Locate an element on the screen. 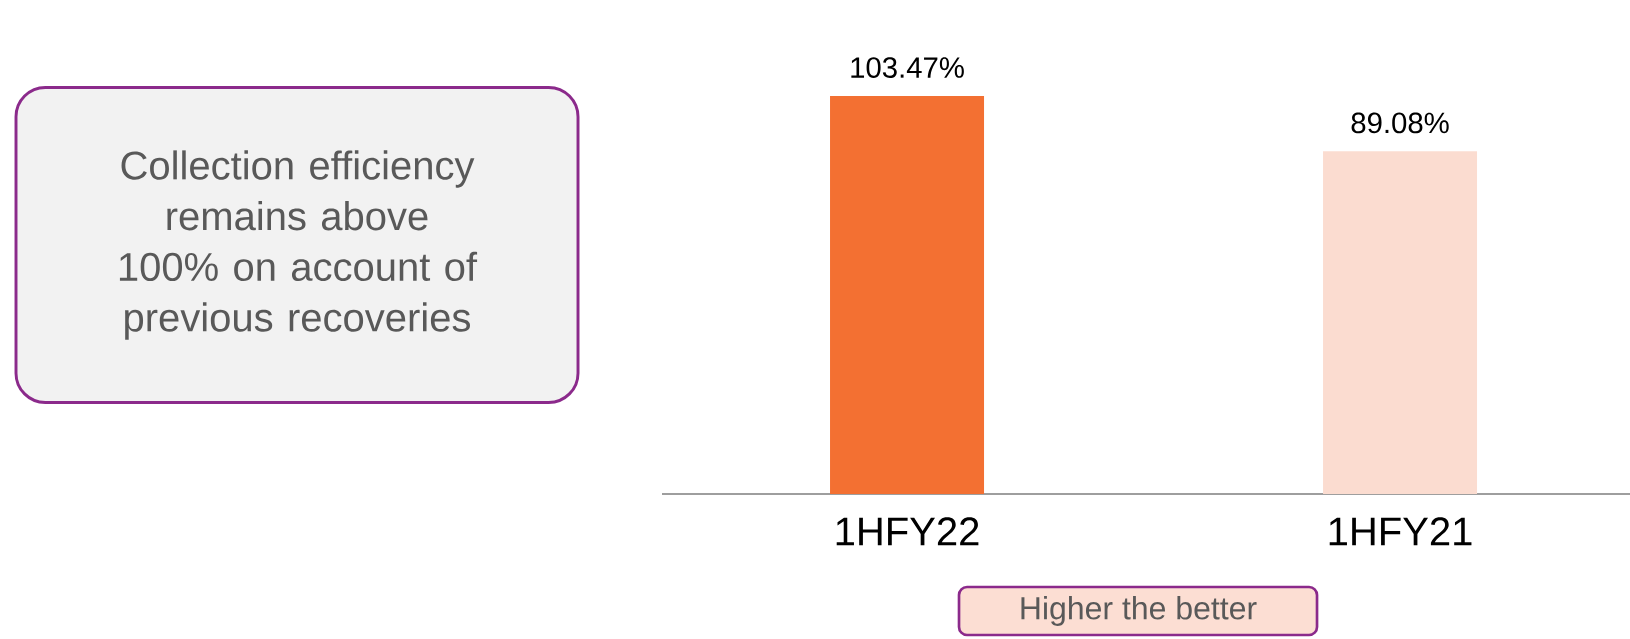  text: Collection efficiency remains above 100% on account of previous recoveries is located at coordinates (298, 245).